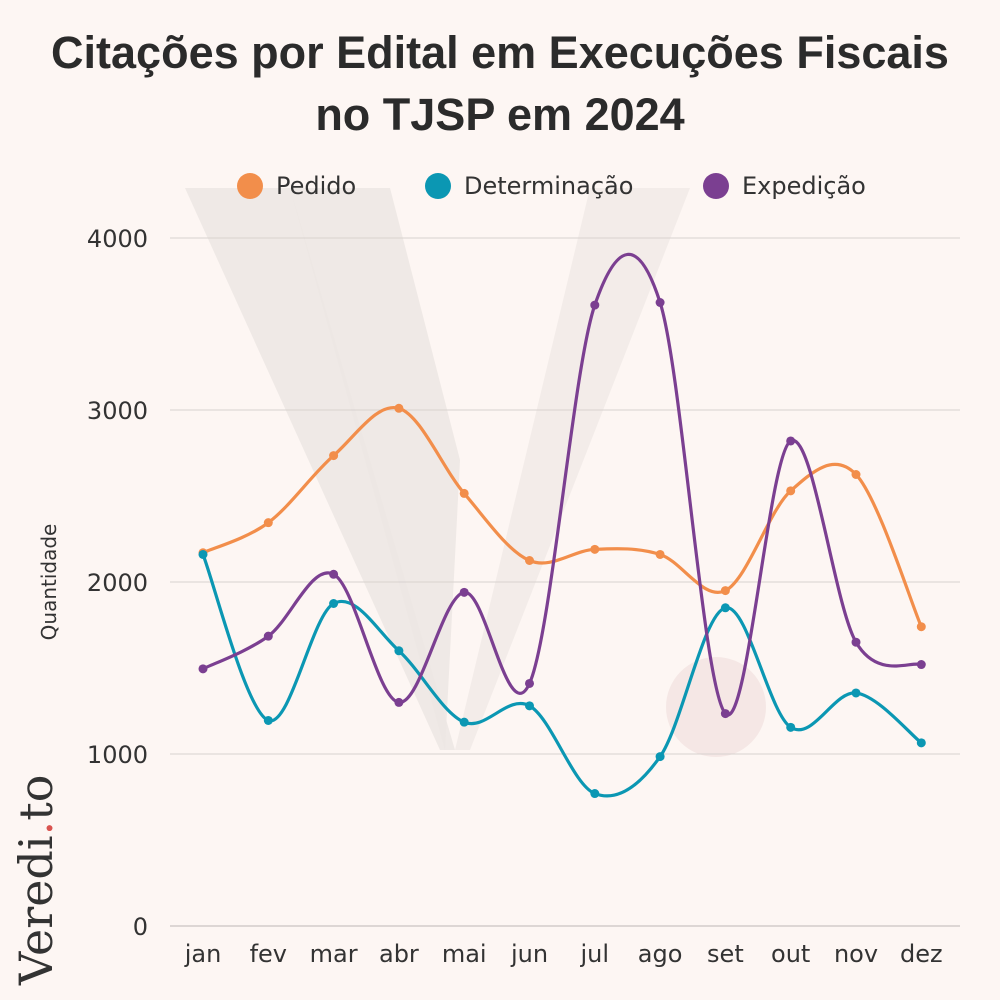 Image resolution: width=1000 pixels, height=1000 pixels. Describe the element at coordinates (203, 954) in the screenshot. I see `x-tick-label: jan` at that location.